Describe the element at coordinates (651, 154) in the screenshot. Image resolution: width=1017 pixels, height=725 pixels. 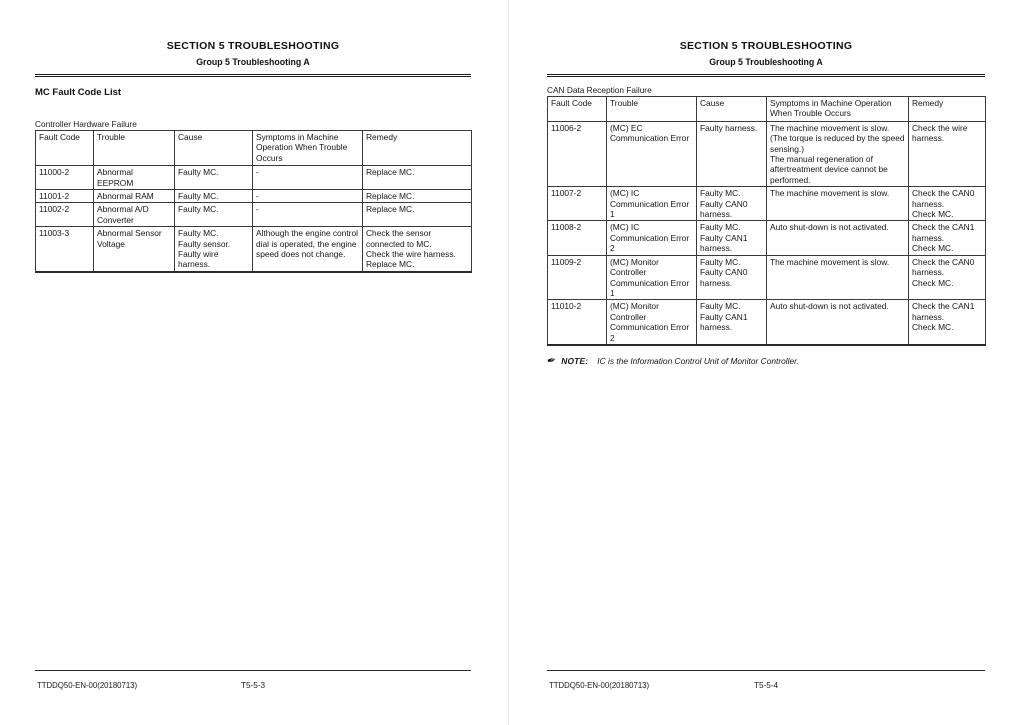
I see `table-cell: (MC) EC Communication Error` at that location.